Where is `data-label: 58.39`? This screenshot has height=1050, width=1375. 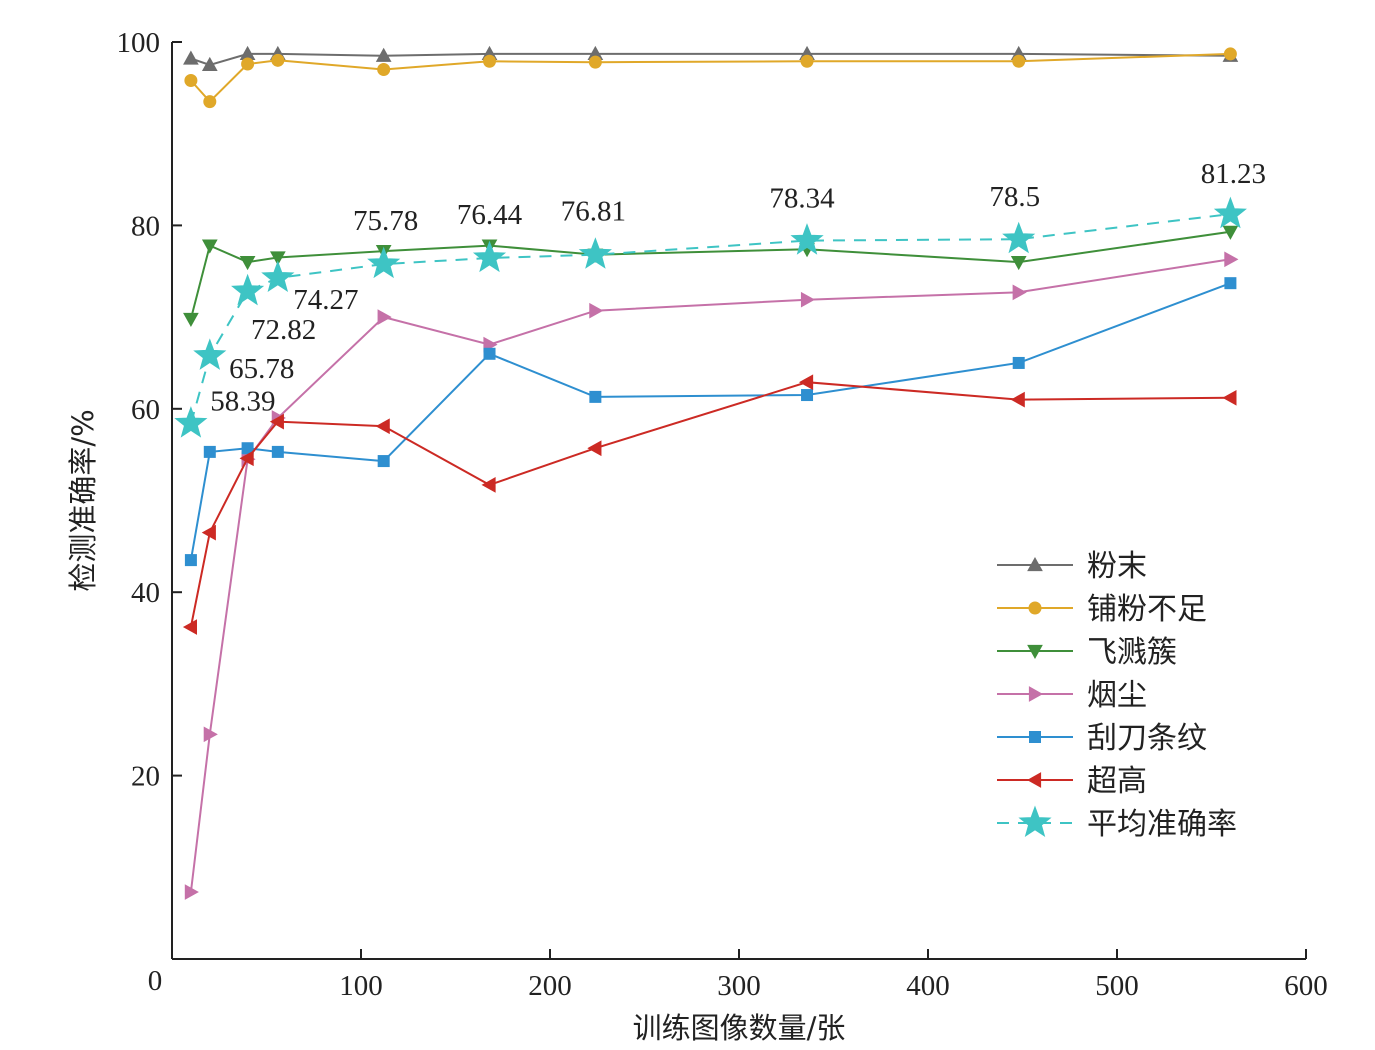
data-label: 58.39 is located at coordinates (242, 402).